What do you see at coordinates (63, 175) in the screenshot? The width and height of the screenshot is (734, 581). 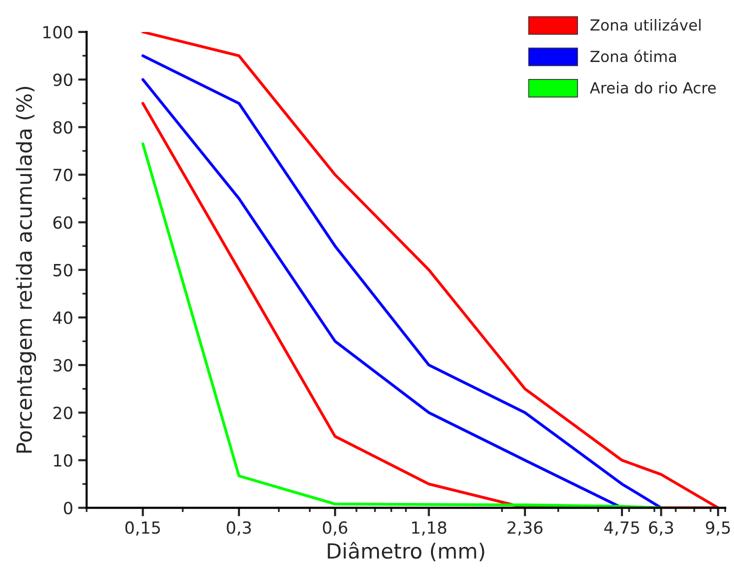 I see `y-tick-label: 70` at bounding box center [63, 175].